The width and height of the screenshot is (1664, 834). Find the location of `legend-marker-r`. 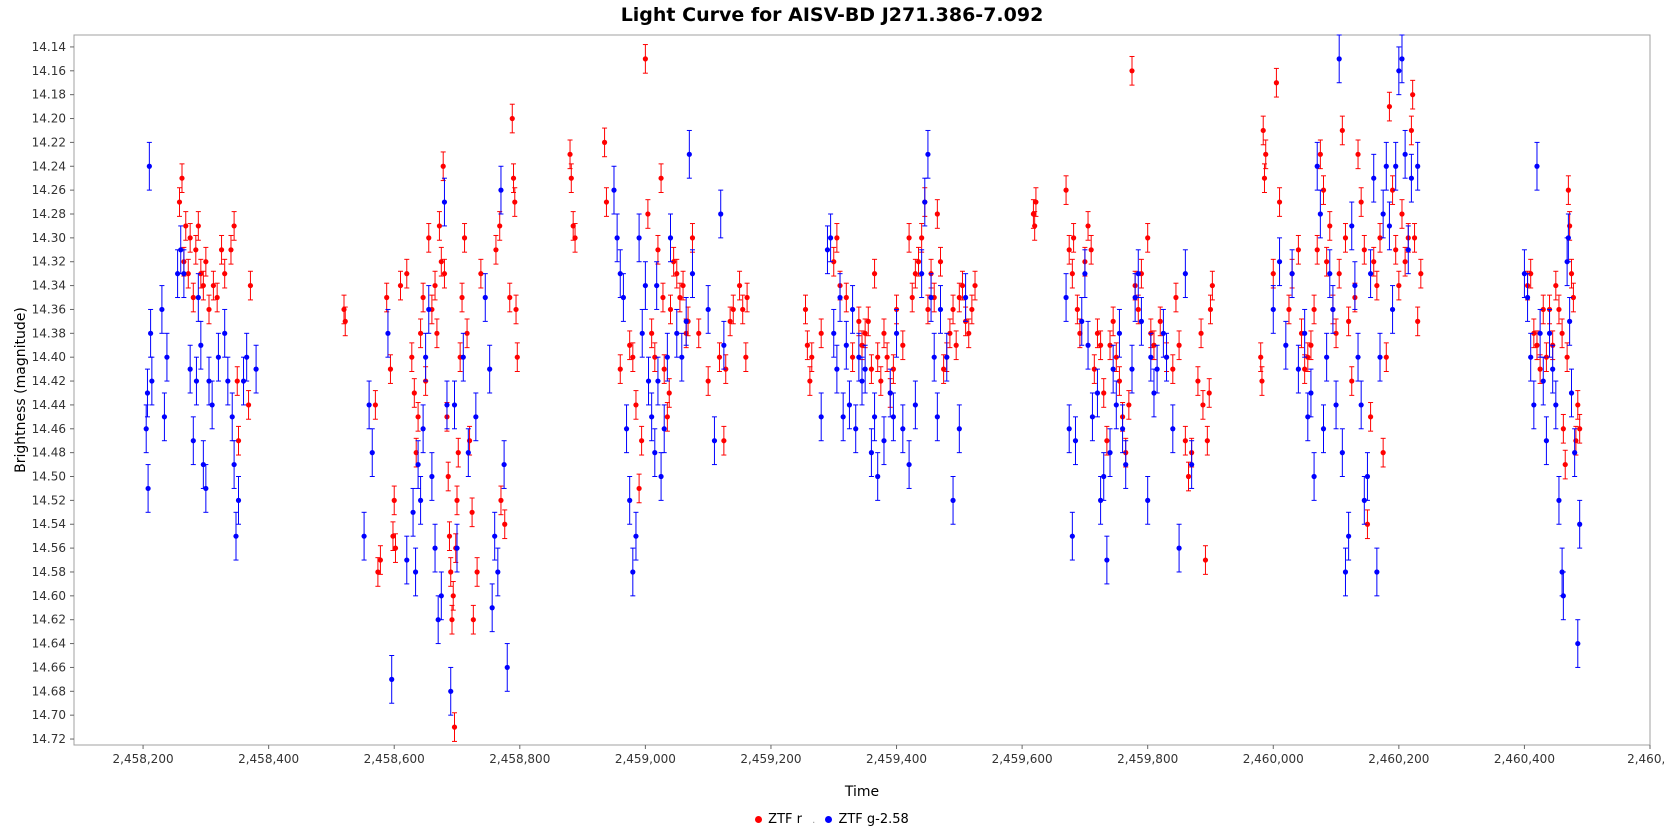

legend-marker-r is located at coordinates (759, 819).